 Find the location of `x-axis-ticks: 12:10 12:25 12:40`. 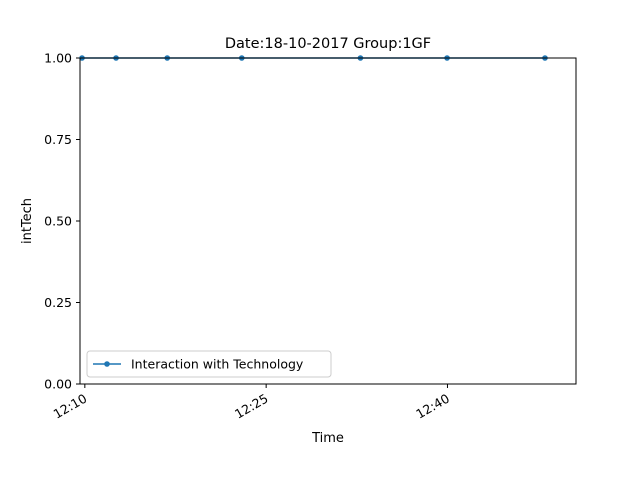

x-axis-ticks: 12:10 12:25 12:40 is located at coordinates (251, 403).